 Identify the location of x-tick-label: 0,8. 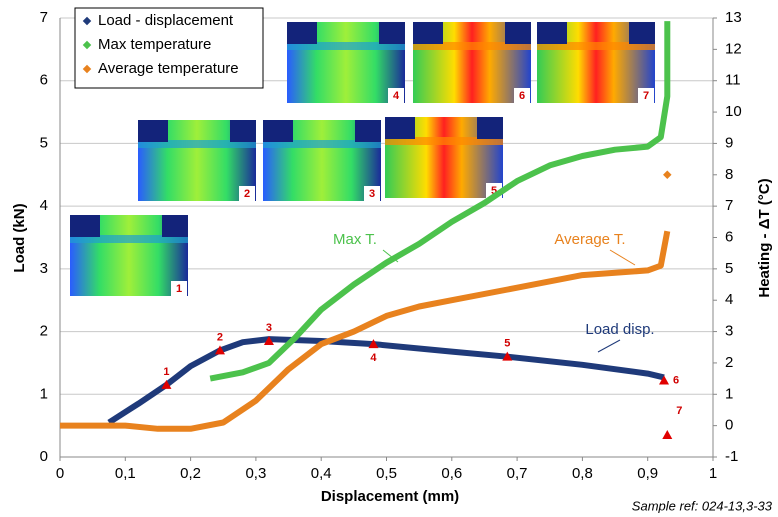
(582, 473).